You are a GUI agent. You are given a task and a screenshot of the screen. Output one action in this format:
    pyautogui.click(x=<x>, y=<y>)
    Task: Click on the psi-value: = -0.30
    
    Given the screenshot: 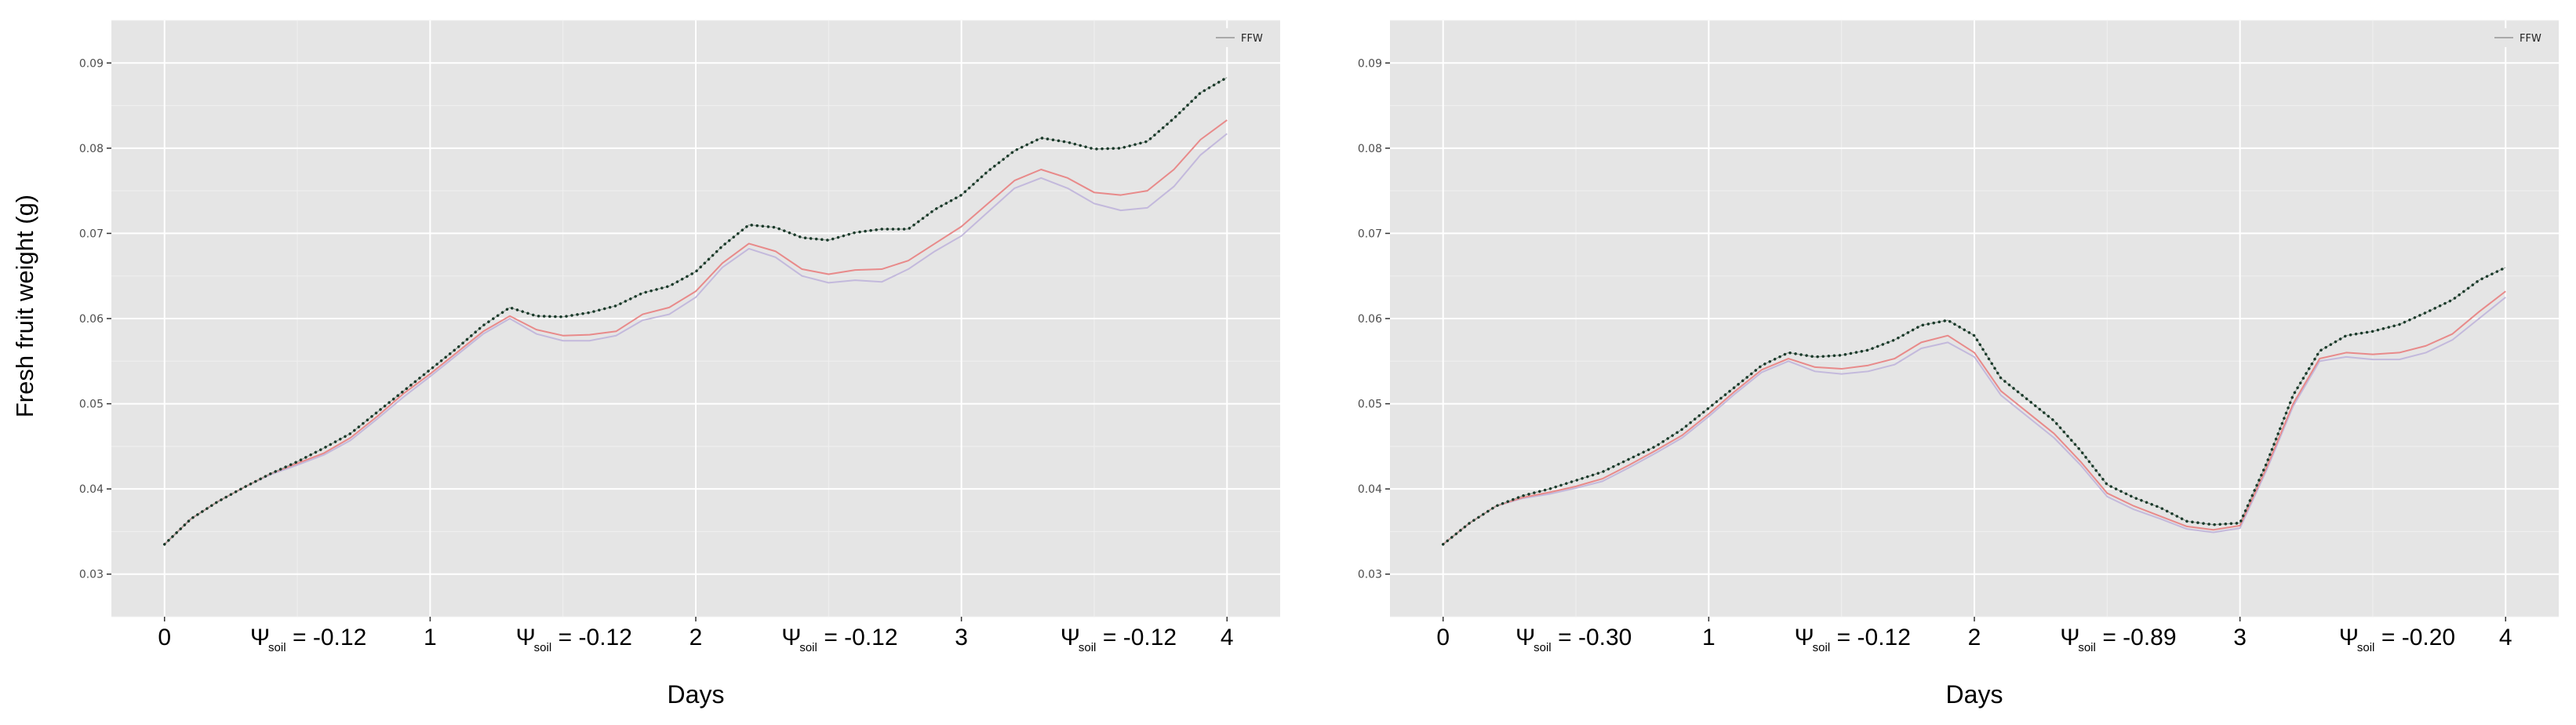 What is the action you would take?
    pyautogui.click(x=1595, y=637)
    